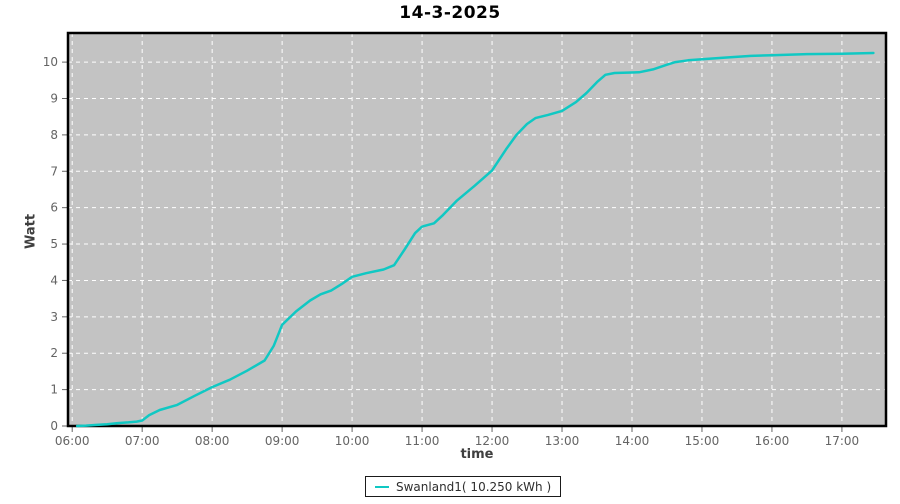 The width and height of the screenshot is (900, 504). I want to click on y-tick-label: 0, so click(54, 426).